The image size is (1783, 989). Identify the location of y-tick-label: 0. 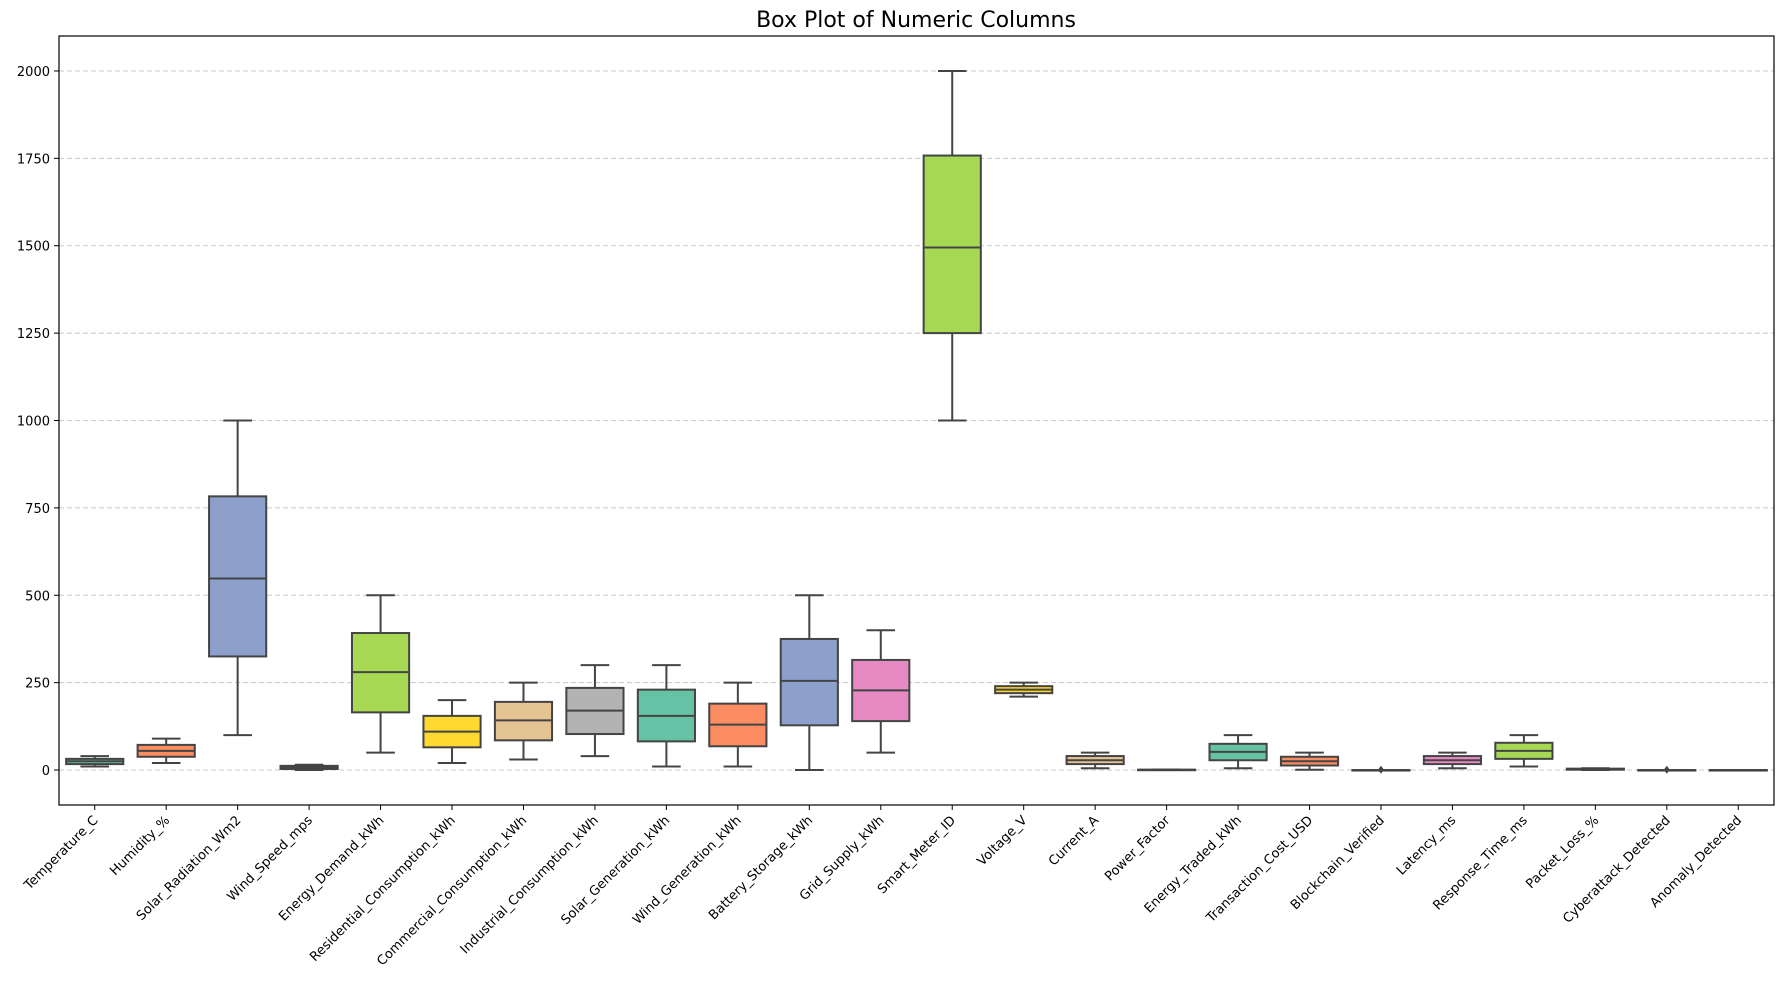
(46, 771).